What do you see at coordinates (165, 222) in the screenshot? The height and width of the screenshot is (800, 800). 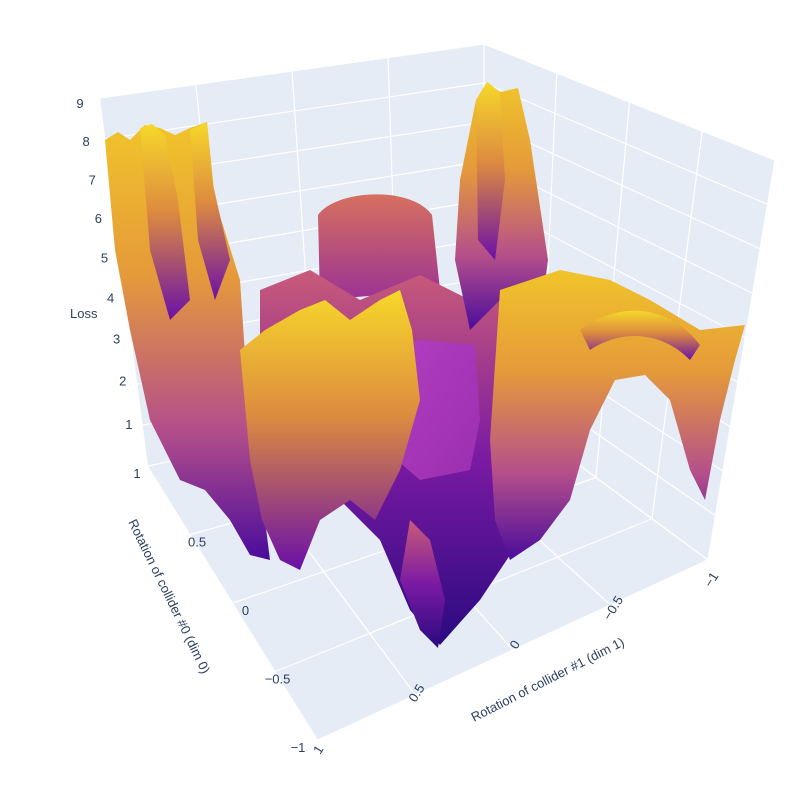 I see `surface-left-peak` at bounding box center [165, 222].